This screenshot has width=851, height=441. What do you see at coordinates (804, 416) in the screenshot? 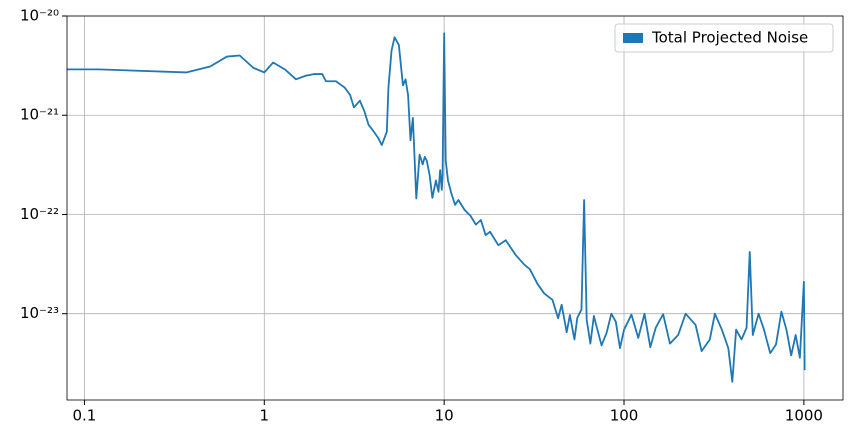
I see `x-tick-label: 1000` at bounding box center [804, 416].